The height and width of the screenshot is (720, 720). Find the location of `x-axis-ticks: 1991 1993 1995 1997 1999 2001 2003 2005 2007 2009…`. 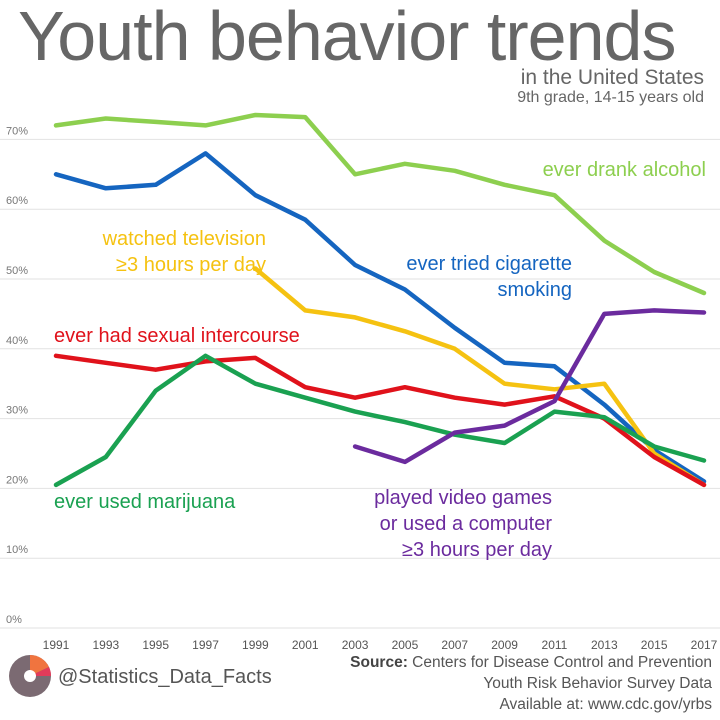

x-axis-ticks: 1991 1993 1995 1997 1999 2001 2003 2005 2007 2009… is located at coordinates (380, 644).